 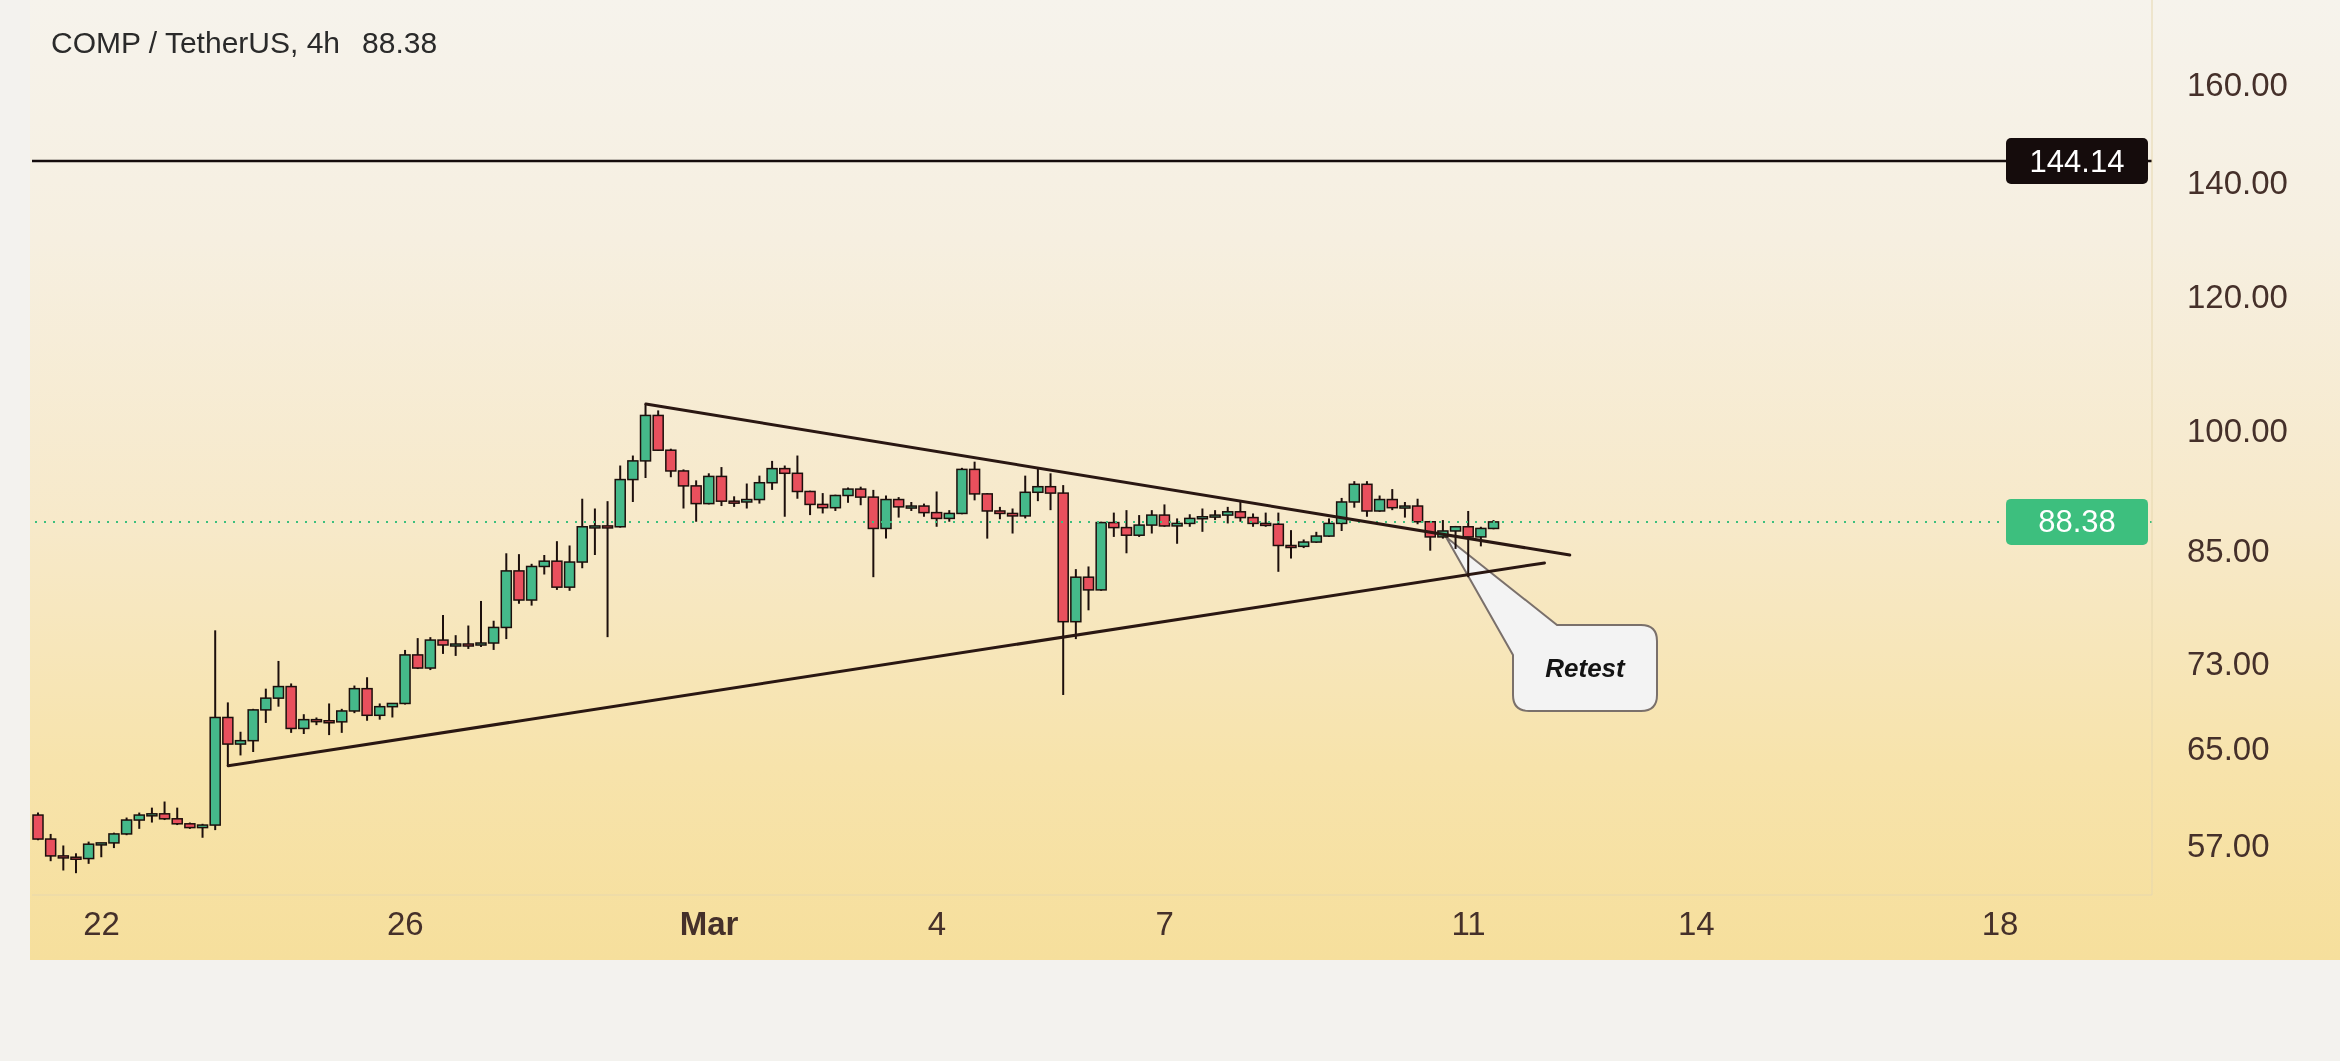 What do you see at coordinates (1586, 668) in the screenshot?
I see `annotation: Retest` at bounding box center [1586, 668].